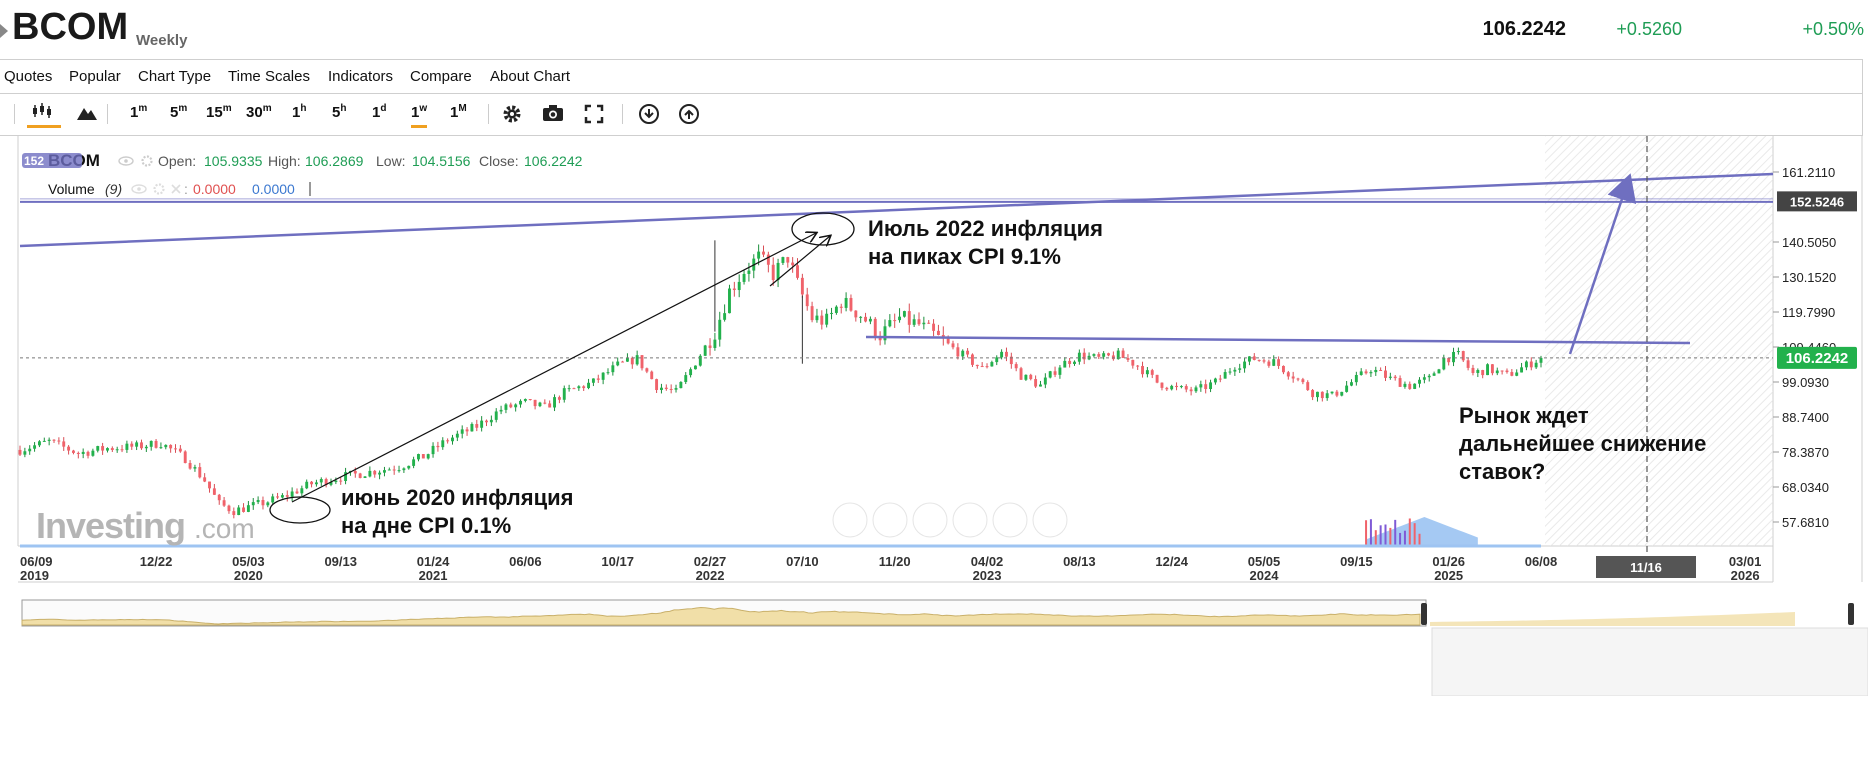  I want to click on volume-label: Volume, so click(71, 189).